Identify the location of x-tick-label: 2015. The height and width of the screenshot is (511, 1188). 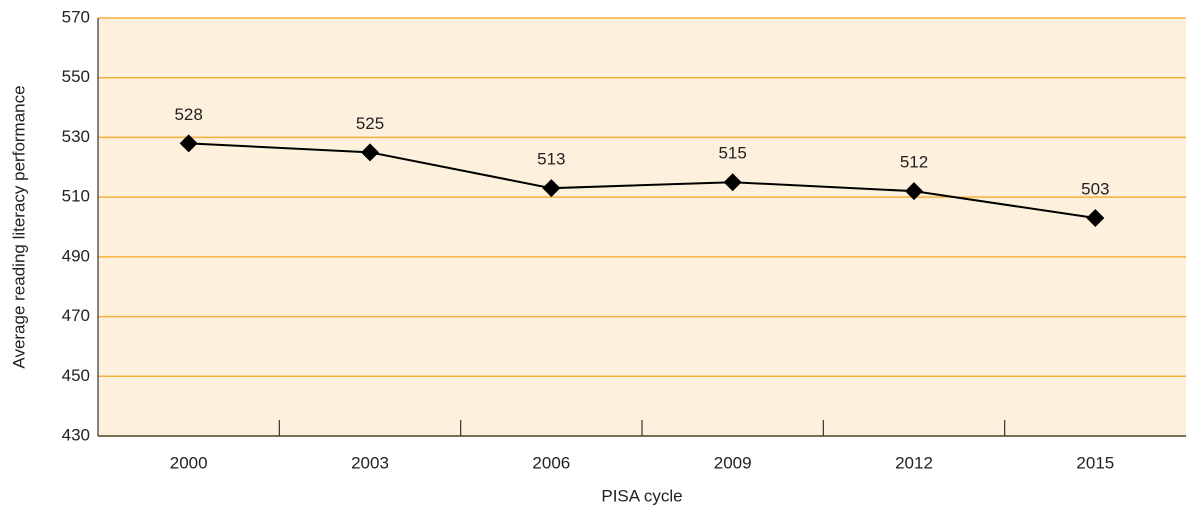
(1095, 462).